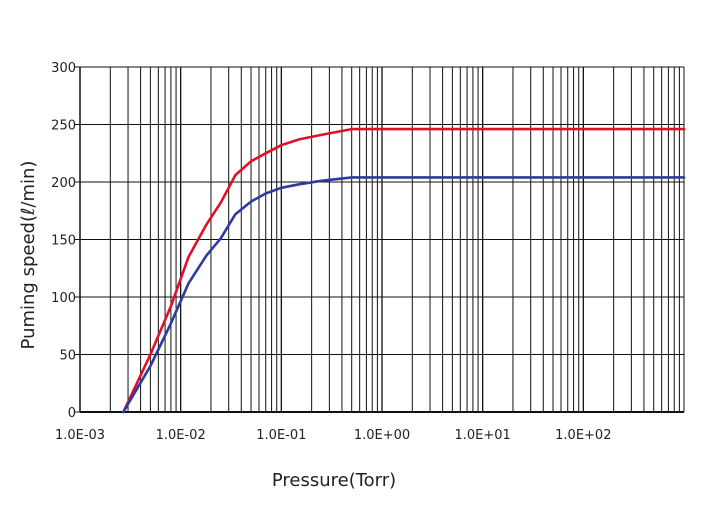 This screenshot has height=520, width=720. Describe the element at coordinates (334, 480) in the screenshot. I see `x-axis-label: Pressure(Torr)` at that location.